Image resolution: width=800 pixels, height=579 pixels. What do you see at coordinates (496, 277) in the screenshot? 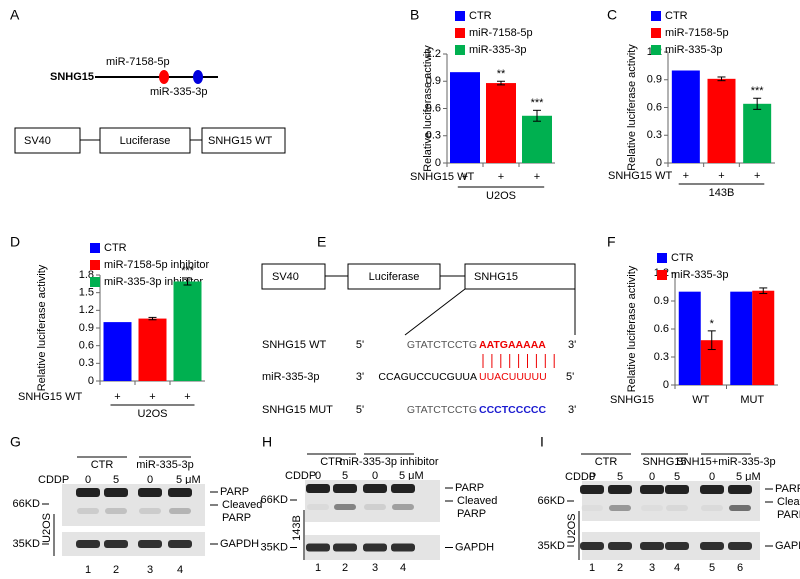
I see `construct-label: SNHG15` at bounding box center [496, 277].